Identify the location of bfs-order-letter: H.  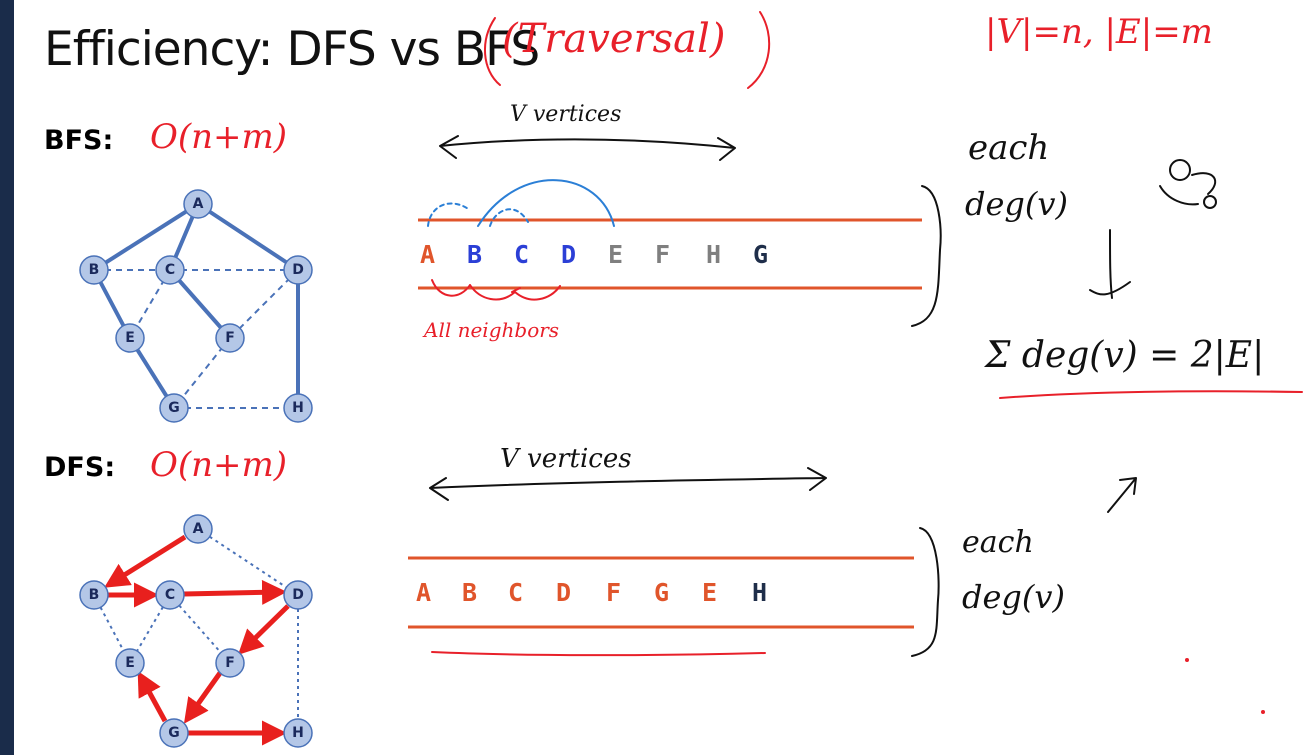
(714, 254).